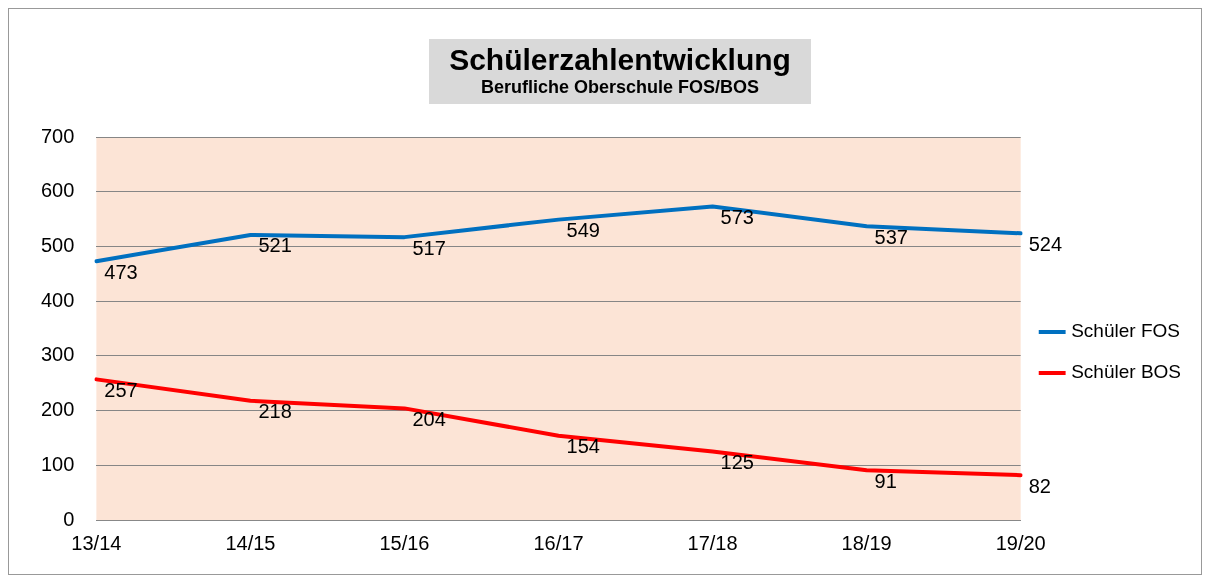 This screenshot has height=583, width=1210. I want to click on data-label: 537, so click(891, 236).